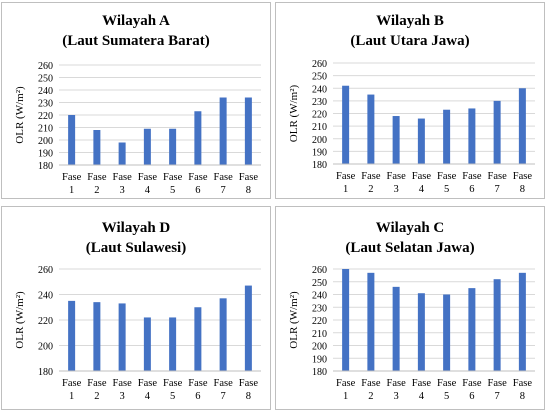  I want to click on x-tick-label: 4, so click(422, 396).